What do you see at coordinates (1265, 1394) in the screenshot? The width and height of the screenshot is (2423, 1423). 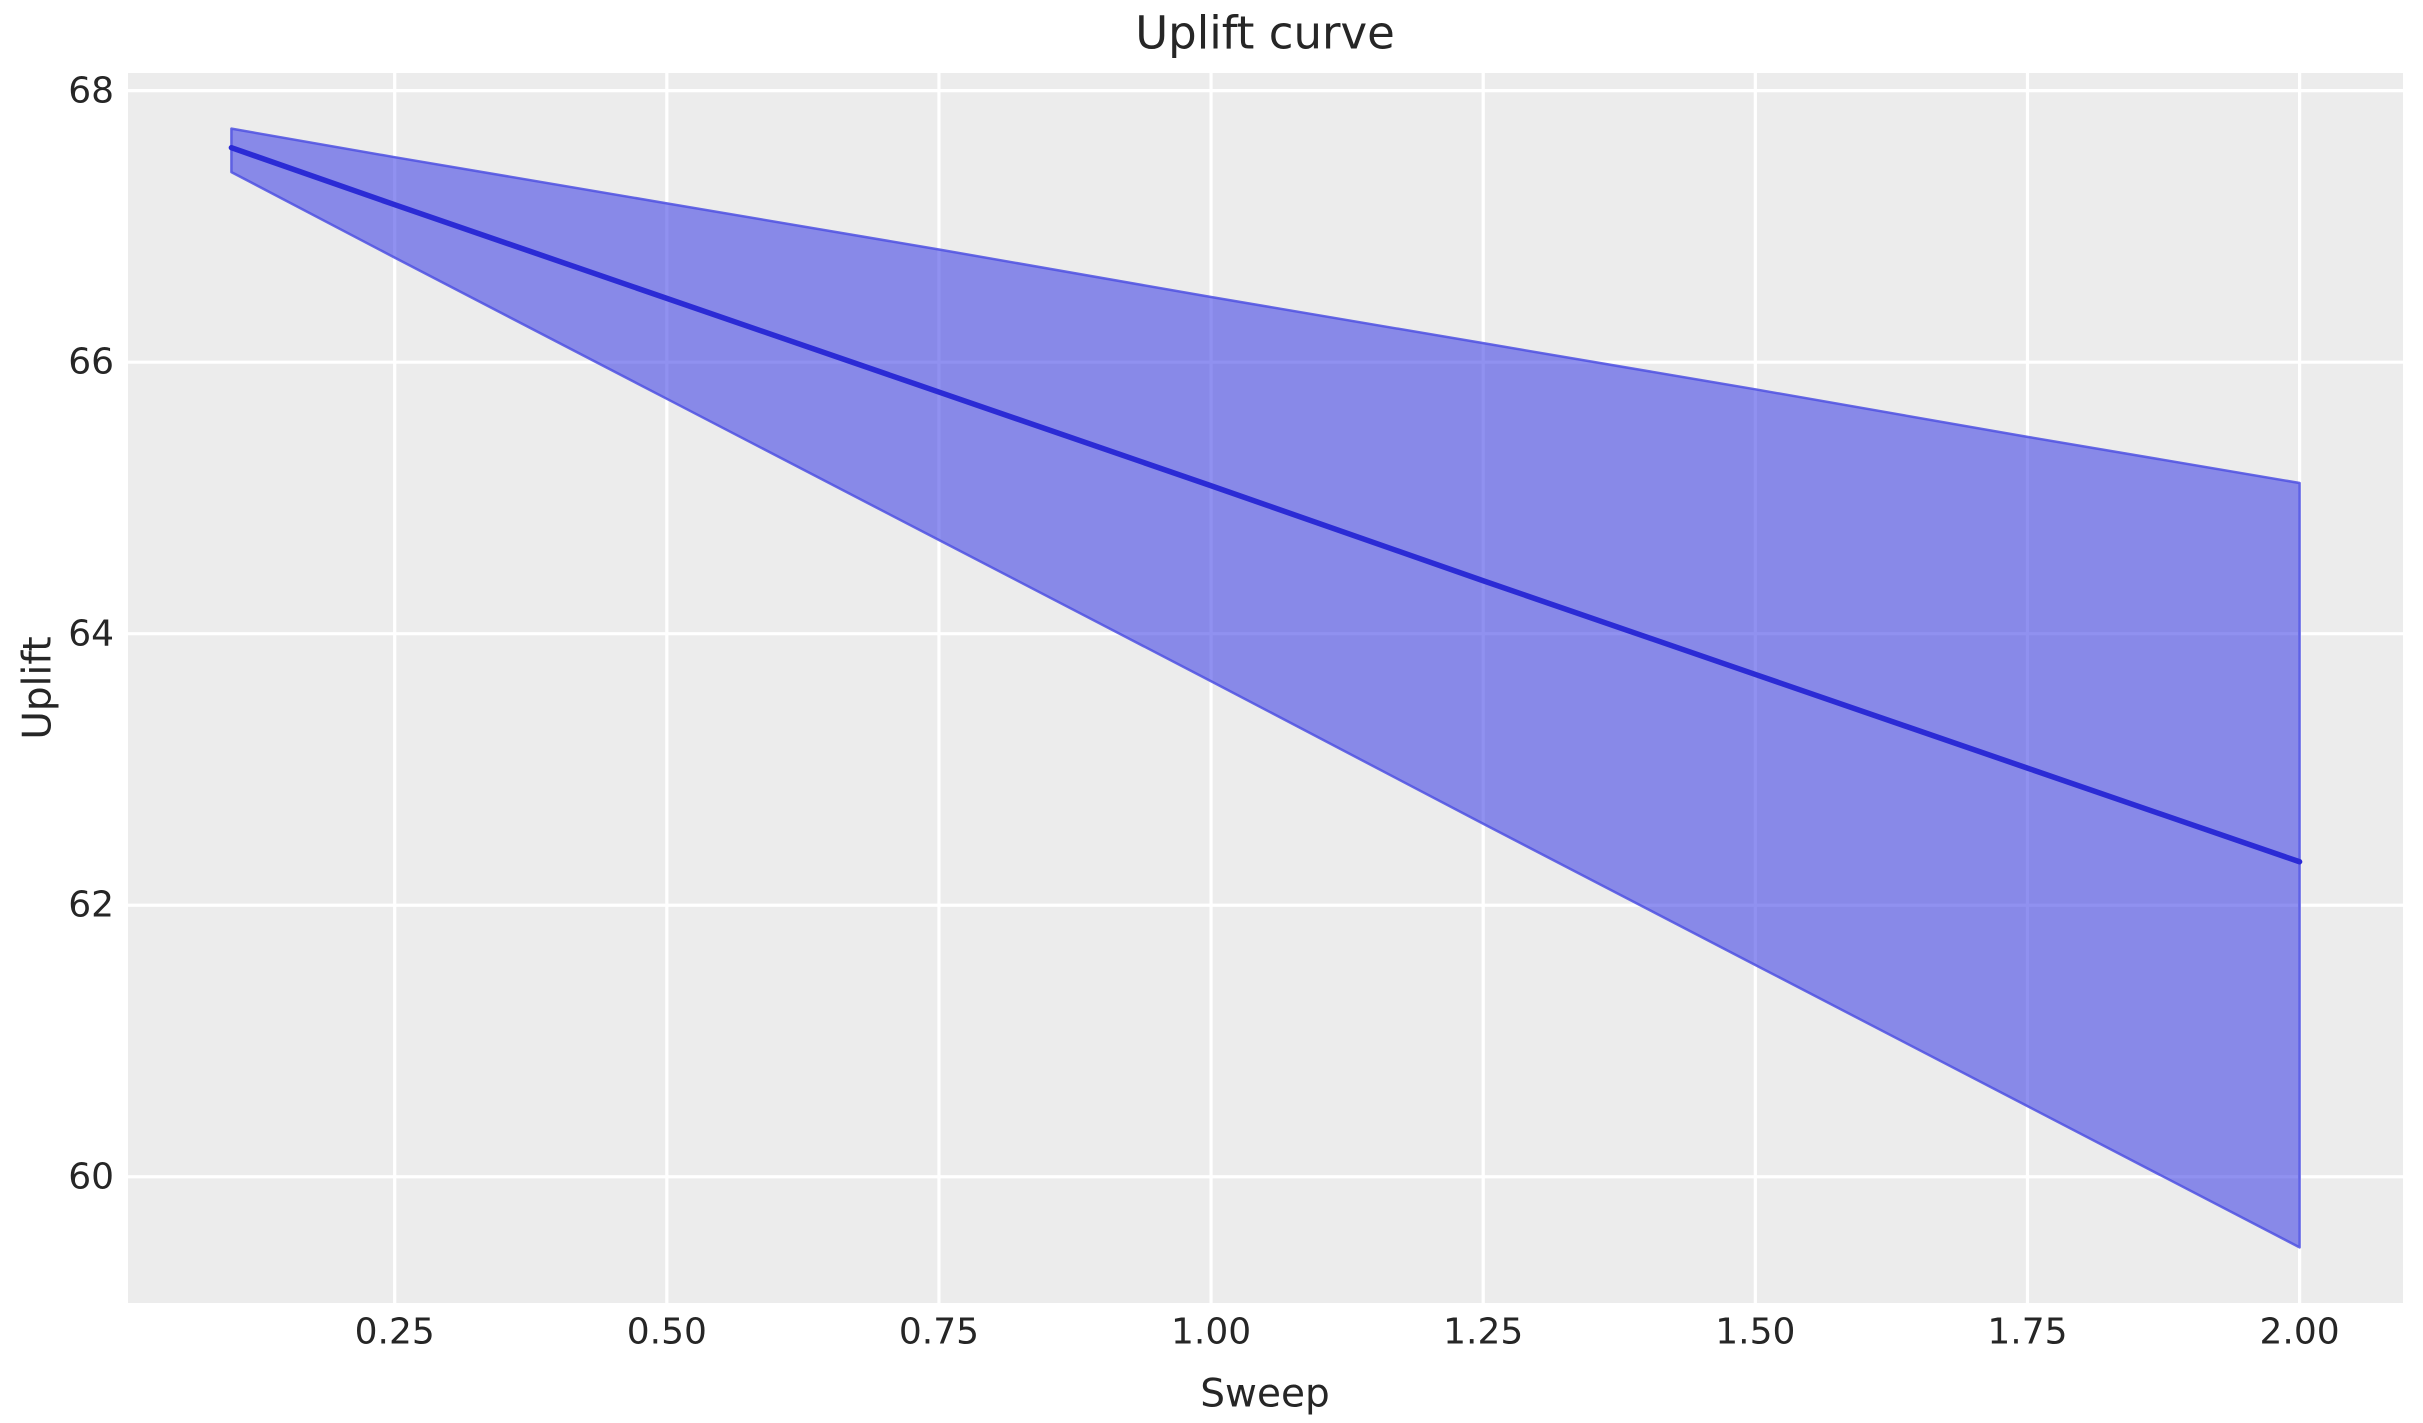 I see `x-axis-label: Sweep` at bounding box center [1265, 1394].